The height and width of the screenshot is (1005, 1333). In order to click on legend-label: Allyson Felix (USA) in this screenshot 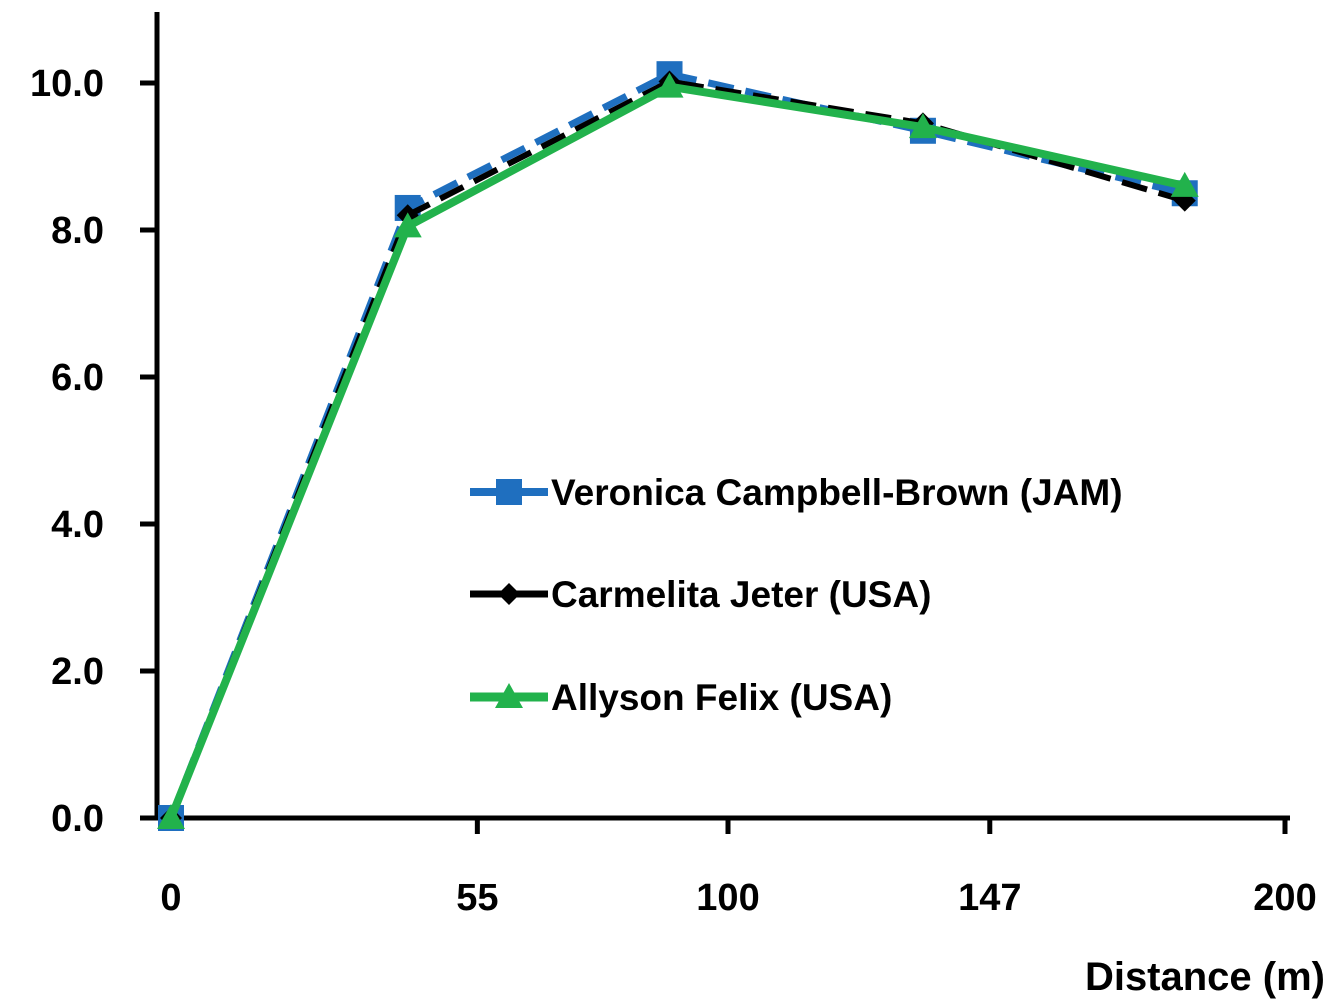, I will do `click(721, 697)`.